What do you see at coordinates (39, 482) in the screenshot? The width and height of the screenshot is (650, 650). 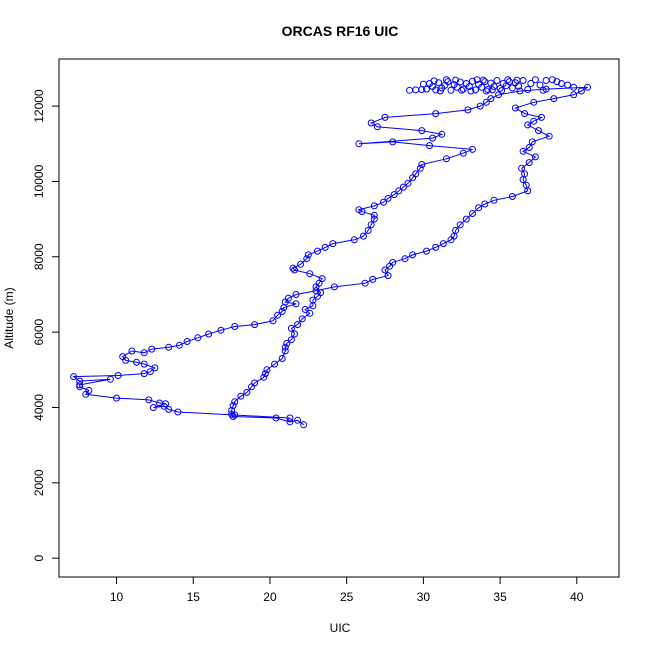 I see `y-tick-label: 2000` at bounding box center [39, 482].